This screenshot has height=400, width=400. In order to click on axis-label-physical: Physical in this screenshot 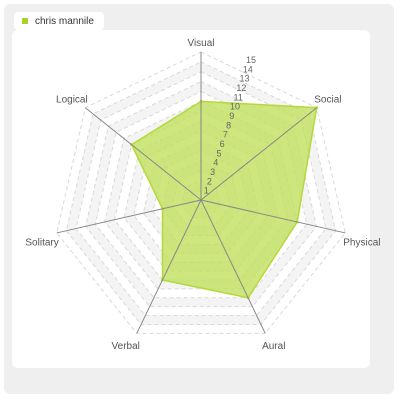, I will do `click(361, 242)`.